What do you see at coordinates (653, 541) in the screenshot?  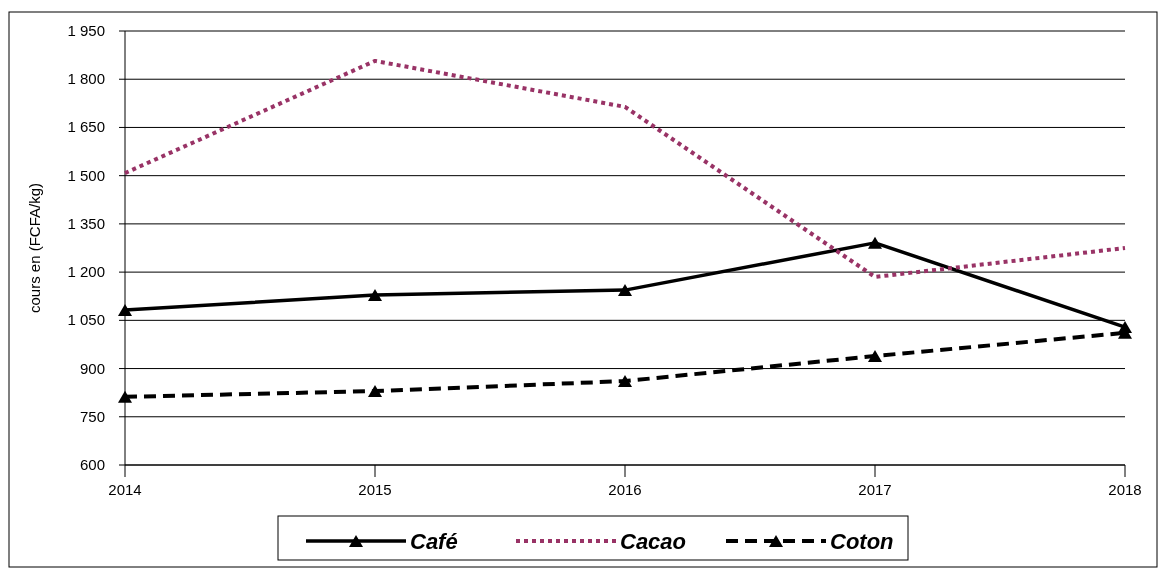 I see `legend-label: Cacao` at bounding box center [653, 541].